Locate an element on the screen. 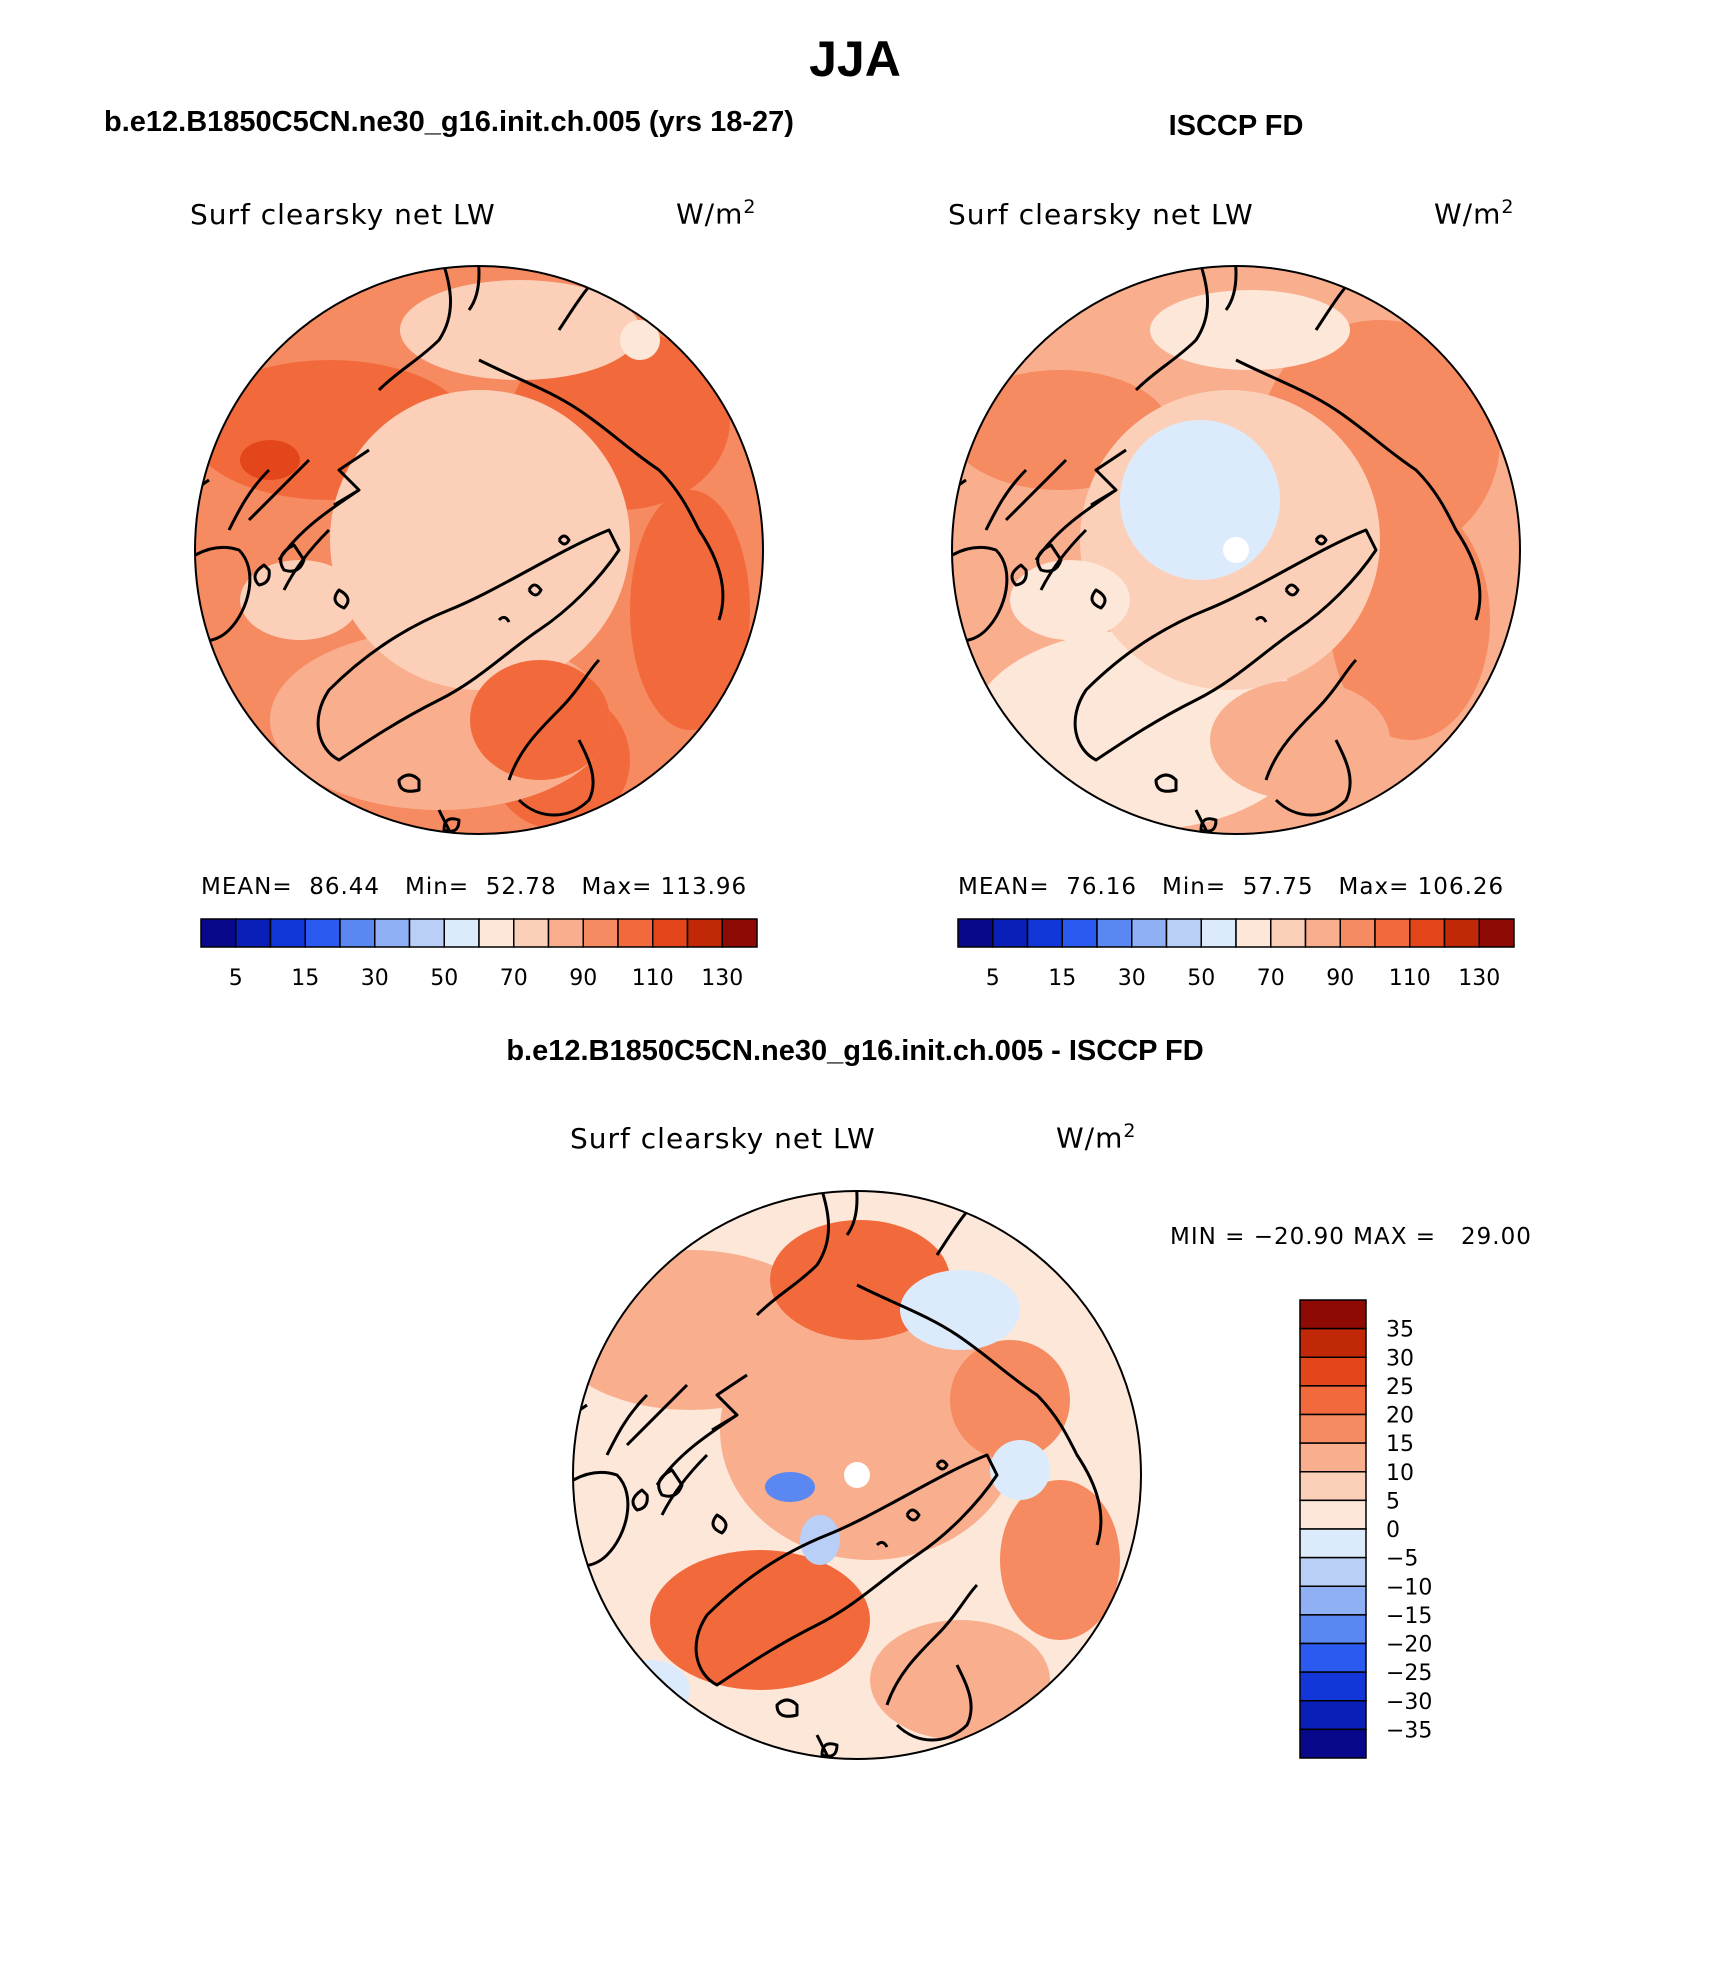 This screenshot has width=1710, height=1972. diff-colorbar-tick-label: 35 is located at coordinates (1400, 1330).